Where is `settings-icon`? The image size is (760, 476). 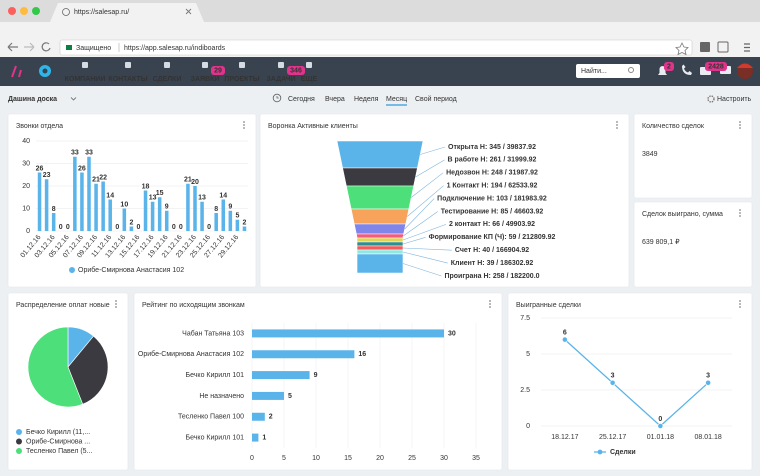 settings-icon is located at coordinates (711, 99).